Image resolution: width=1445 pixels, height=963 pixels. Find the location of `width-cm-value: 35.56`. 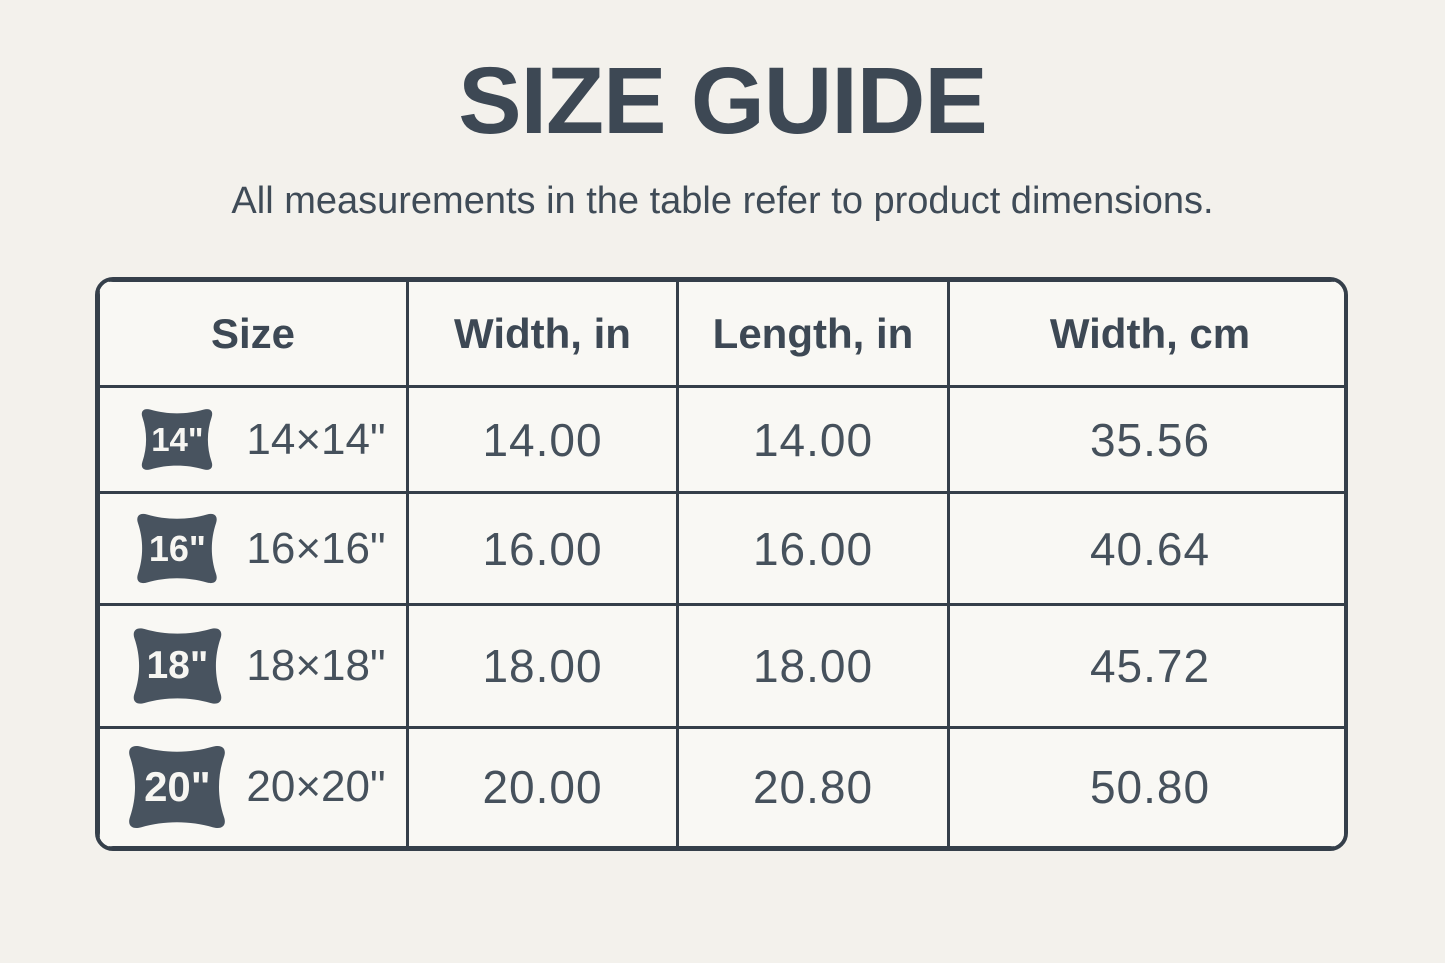

width-cm-value: 35.56 is located at coordinates (1145, 439).